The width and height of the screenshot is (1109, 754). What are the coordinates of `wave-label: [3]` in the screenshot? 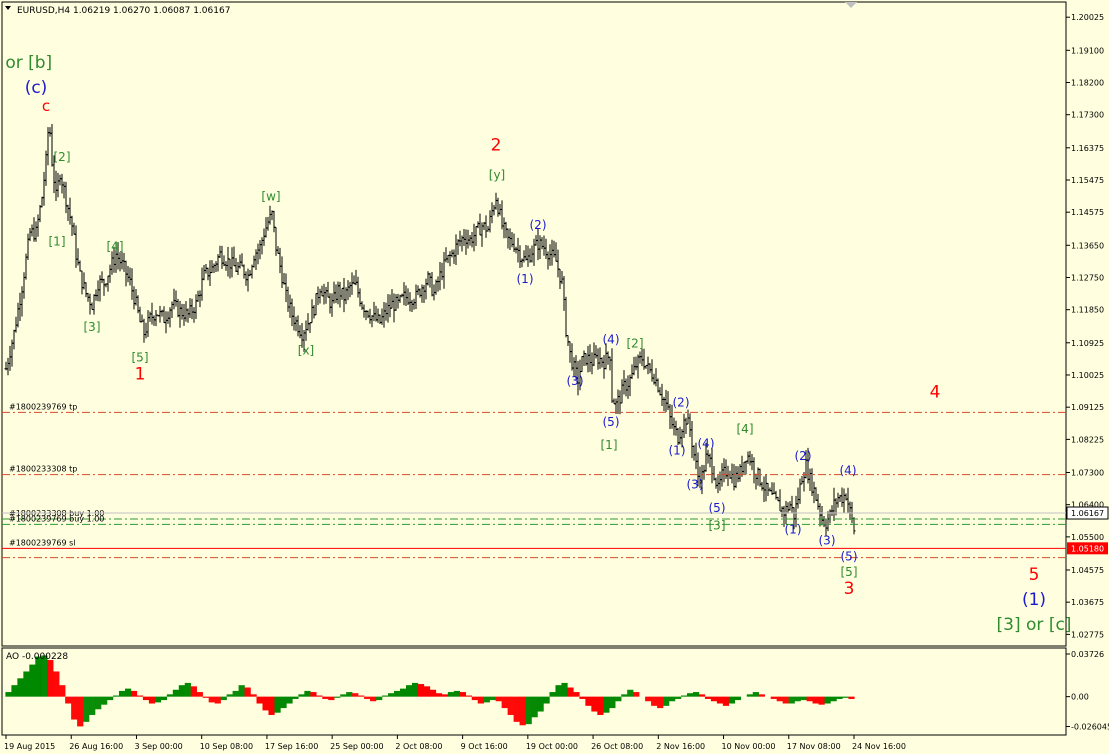 It's located at (717, 526).